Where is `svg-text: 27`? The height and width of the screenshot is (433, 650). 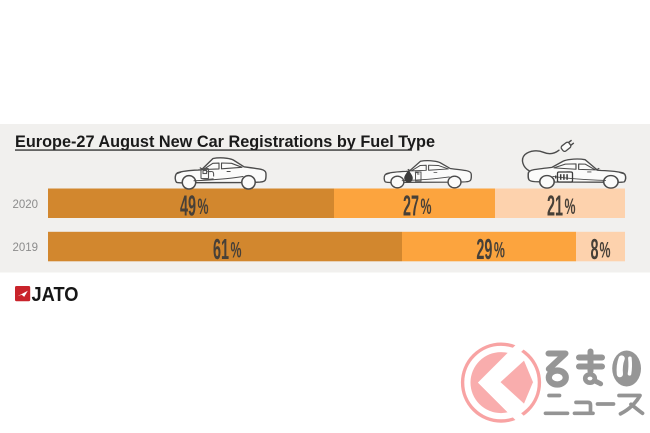 svg-text: 27 is located at coordinates (411, 207).